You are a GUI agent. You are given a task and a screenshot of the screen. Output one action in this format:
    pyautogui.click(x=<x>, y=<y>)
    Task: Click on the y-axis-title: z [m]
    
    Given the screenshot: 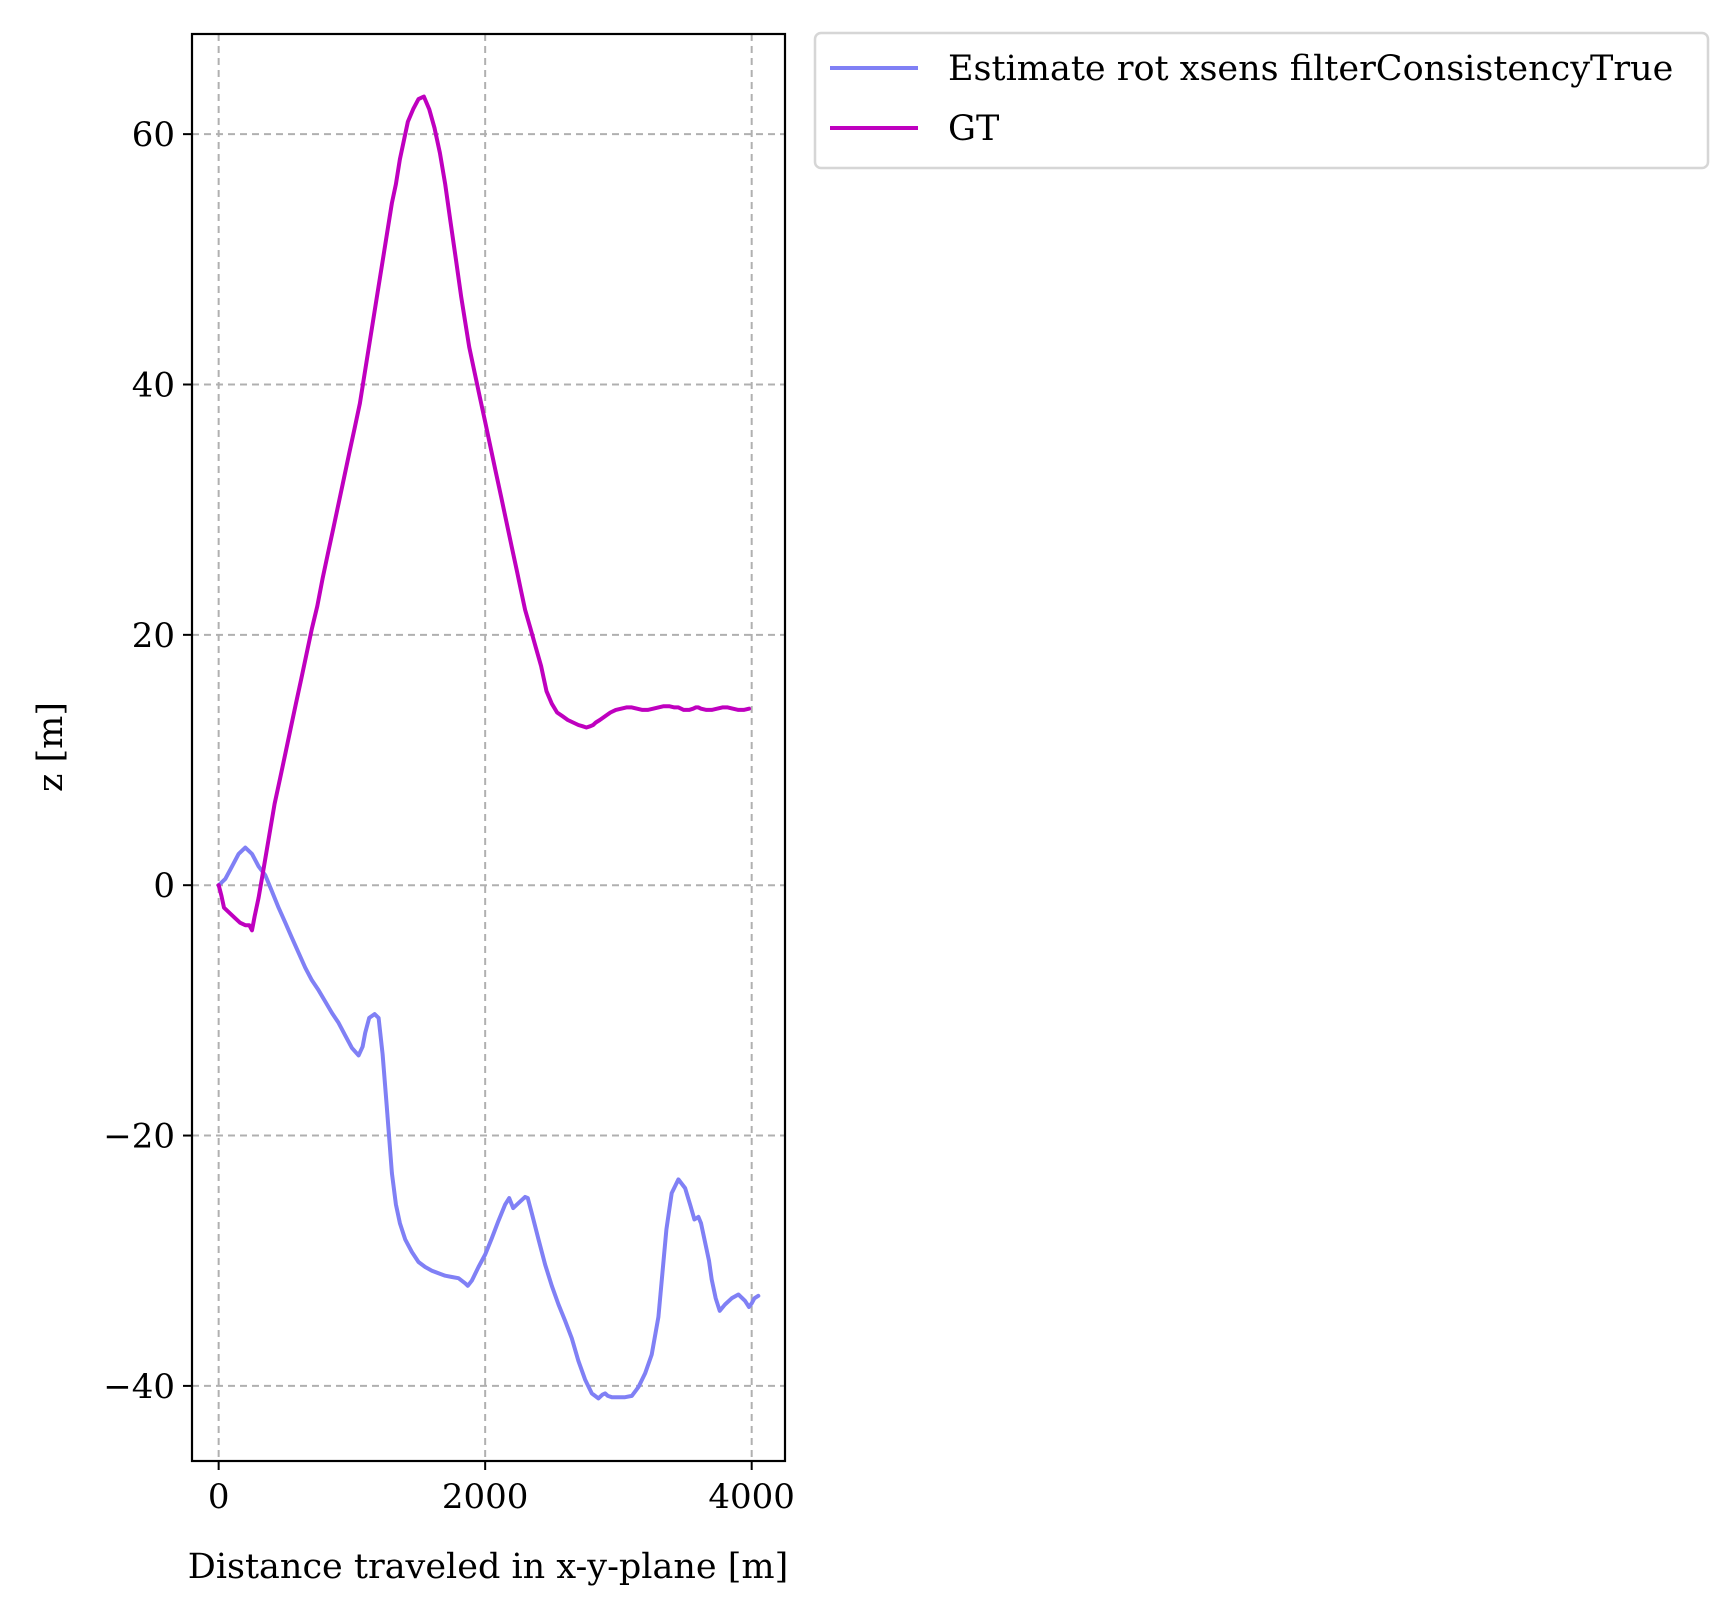 What is the action you would take?
    pyautogui.click(x=51, y=747)
    